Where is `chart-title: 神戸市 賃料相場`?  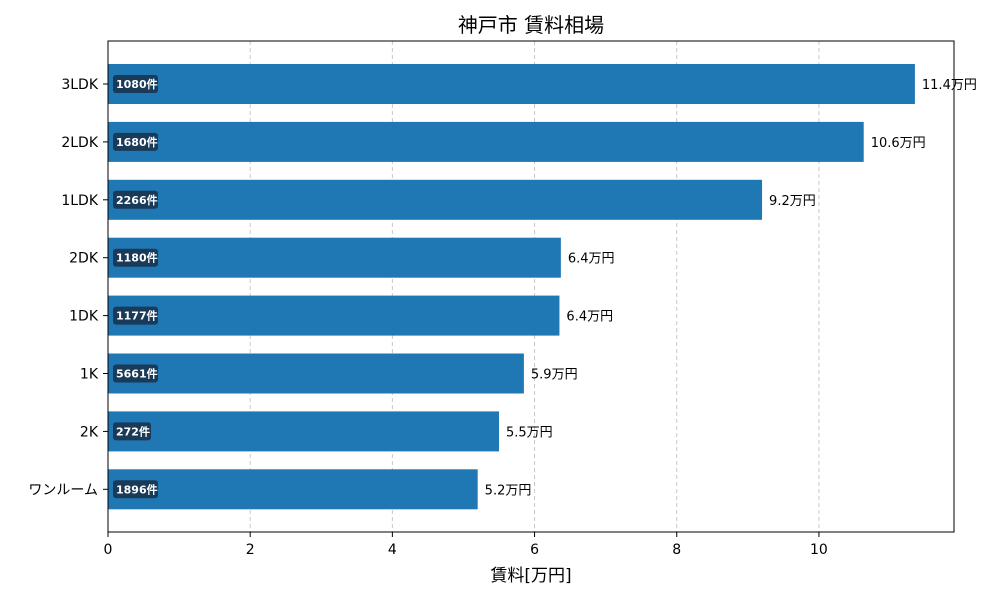 chart-title: 神戸市 賃料相場 is located at coordinates (531, 25).